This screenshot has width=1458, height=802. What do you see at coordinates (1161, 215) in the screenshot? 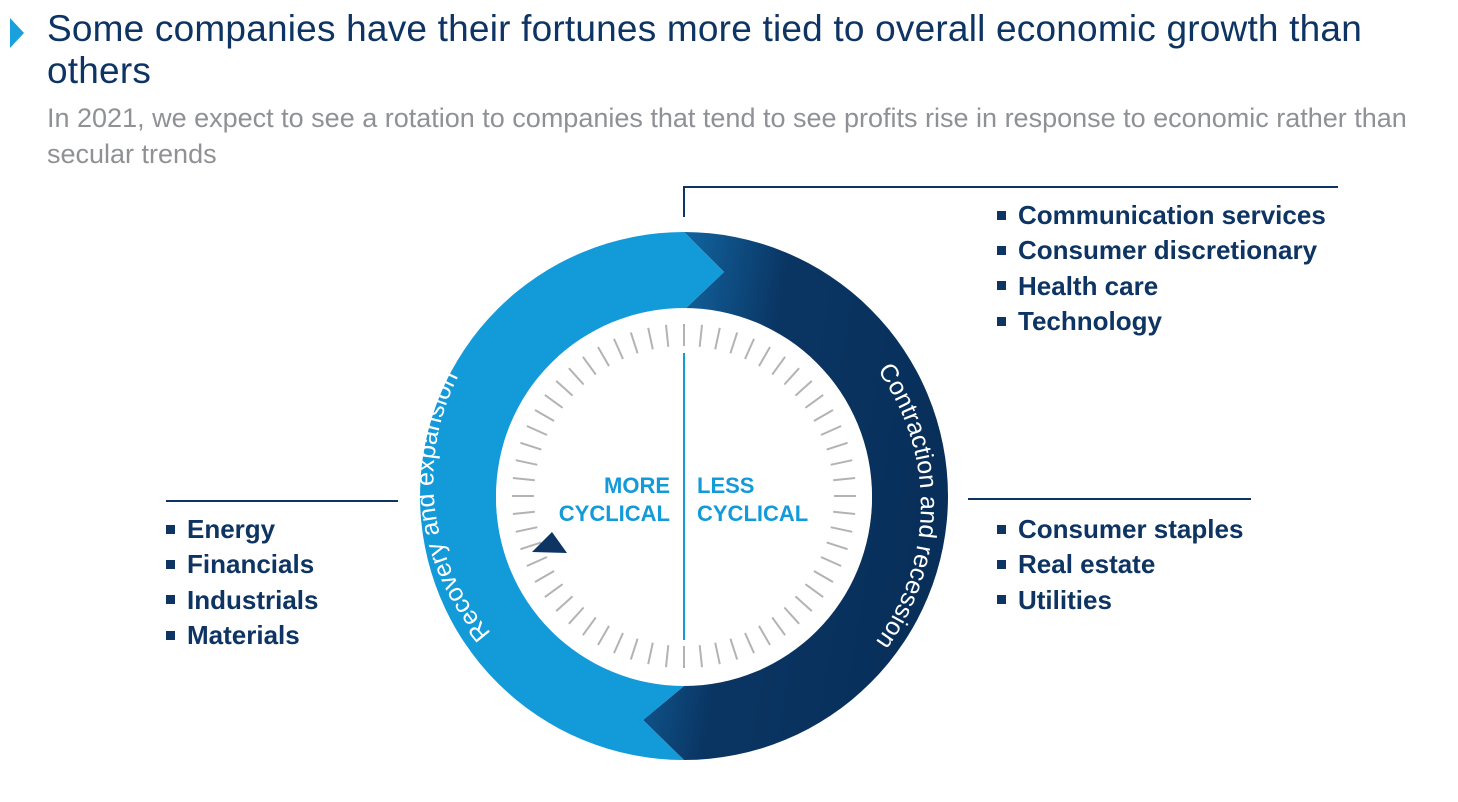
I see `list-item: Communication services` at bounding box center [1161, 215].